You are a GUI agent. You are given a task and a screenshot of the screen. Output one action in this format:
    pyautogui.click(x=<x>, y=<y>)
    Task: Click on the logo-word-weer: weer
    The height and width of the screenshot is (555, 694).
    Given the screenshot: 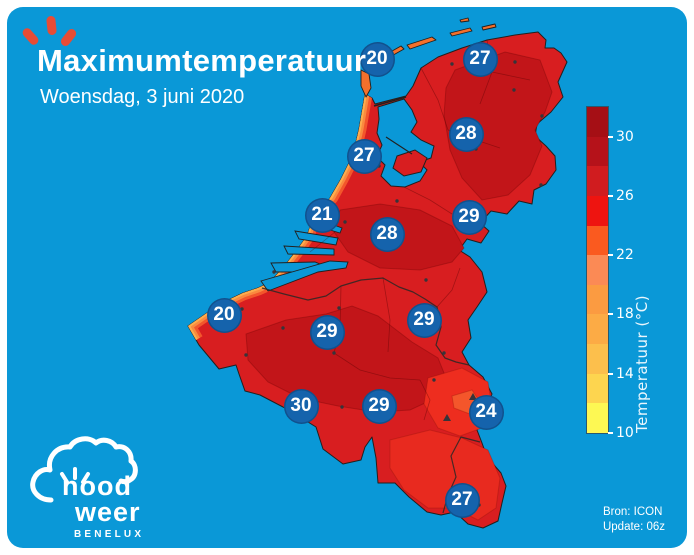 What is the action you would take?
    pyautogui.click(x=108, y=512)
    